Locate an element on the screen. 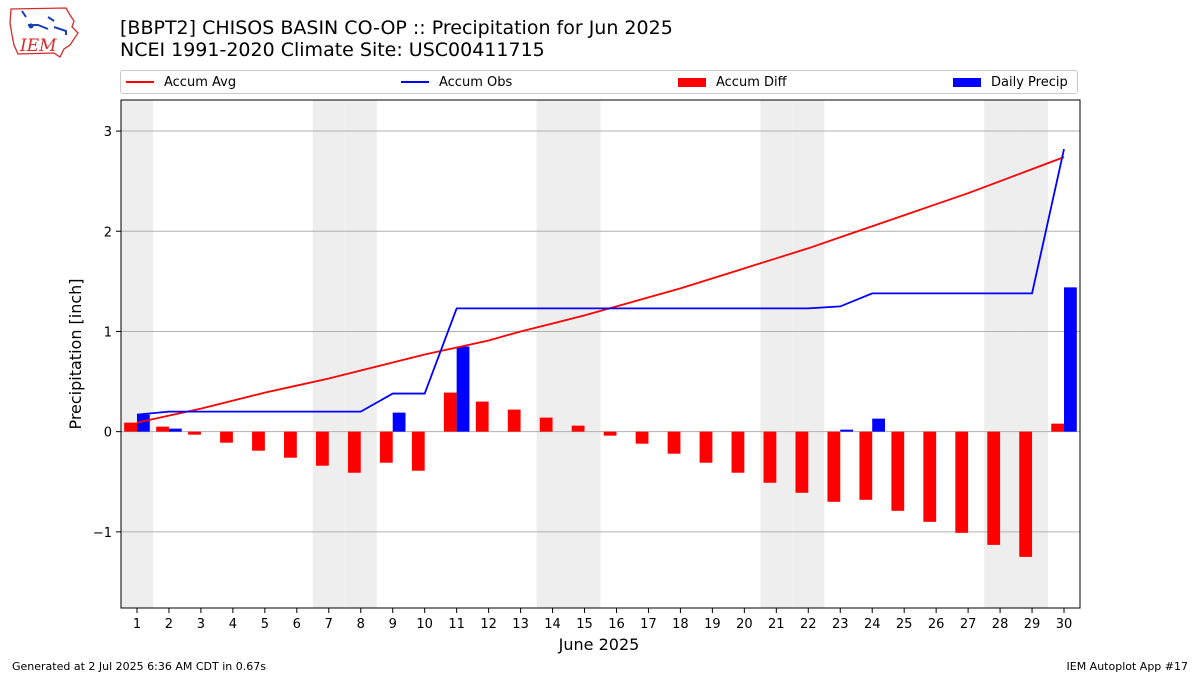 Image resolution: width=1200 pixels, height=675 pixels. y-axis-ticks: −1 0 1 2 3 is located at coordinates (107, 333).